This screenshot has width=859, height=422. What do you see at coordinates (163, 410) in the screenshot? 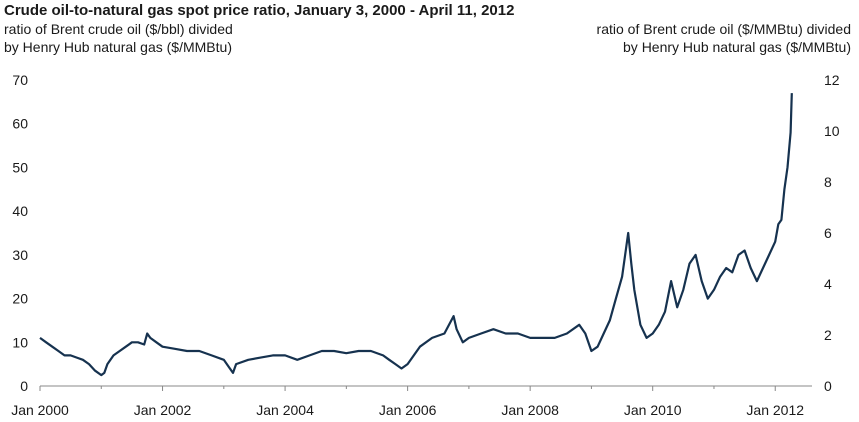
I see `x-tick-label: Jan 2002` at bounding box center [163, 410].